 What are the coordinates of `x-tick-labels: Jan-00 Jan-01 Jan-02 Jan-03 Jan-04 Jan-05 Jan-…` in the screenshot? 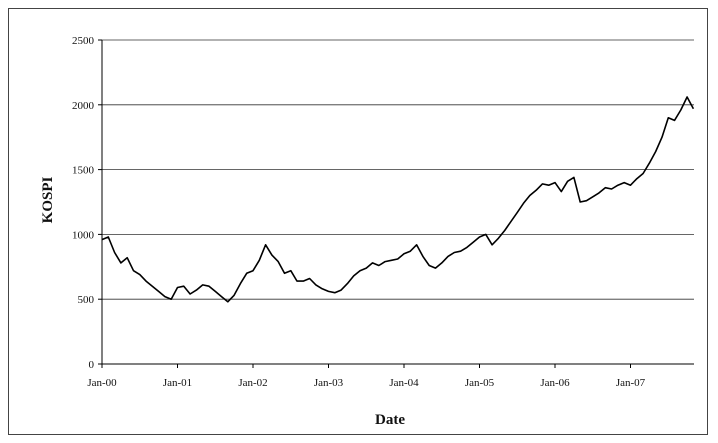 It's located at (366, 383).